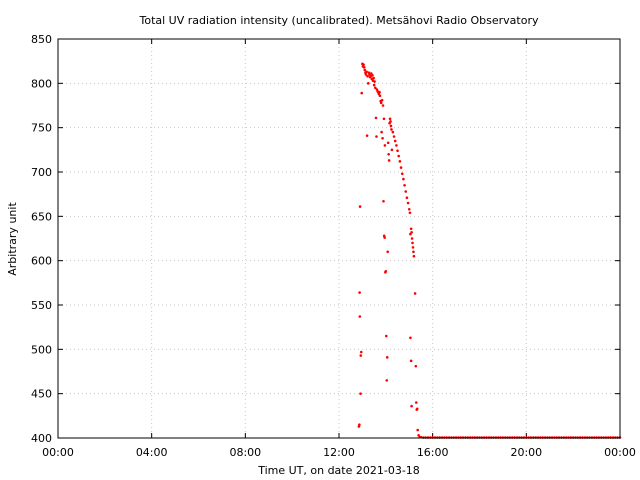 This screenshot has height=480, width=640. Describe the element at coordinates (152, 452) in the screenshot. I see `x-tick-label: 04:00` at that location.